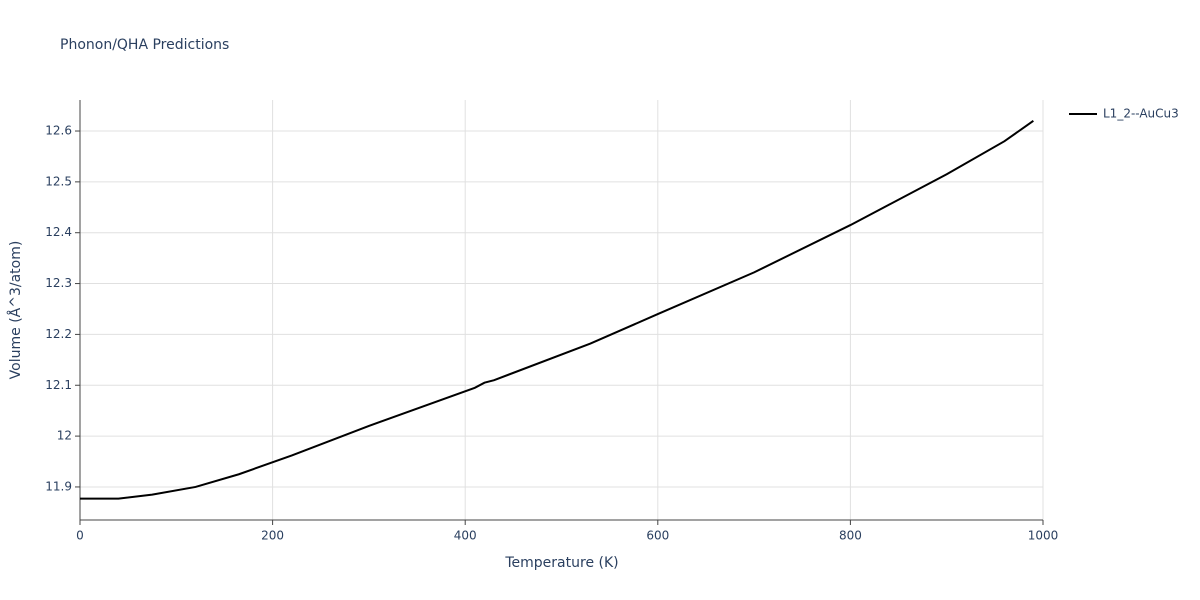 The height and width of the screenshot is (600, 1200). Describe the element at coordinates (58, 486) in the screenshot. I see `y-tick-label: 11.9` at that location.